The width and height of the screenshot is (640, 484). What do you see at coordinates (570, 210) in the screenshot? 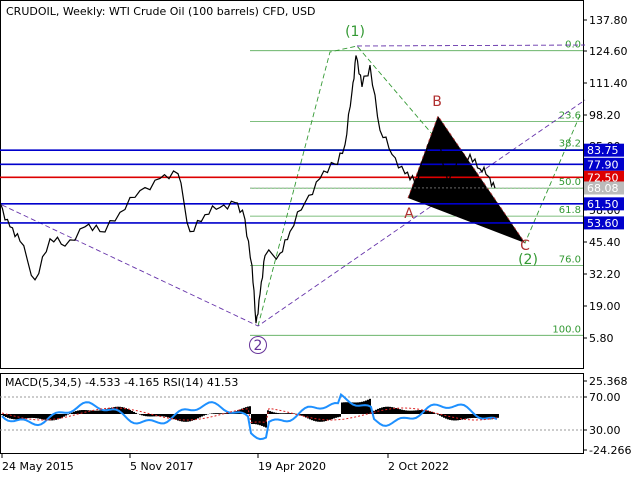
I see `fib-level-label: 61.8` at bounding box center [570, 210].